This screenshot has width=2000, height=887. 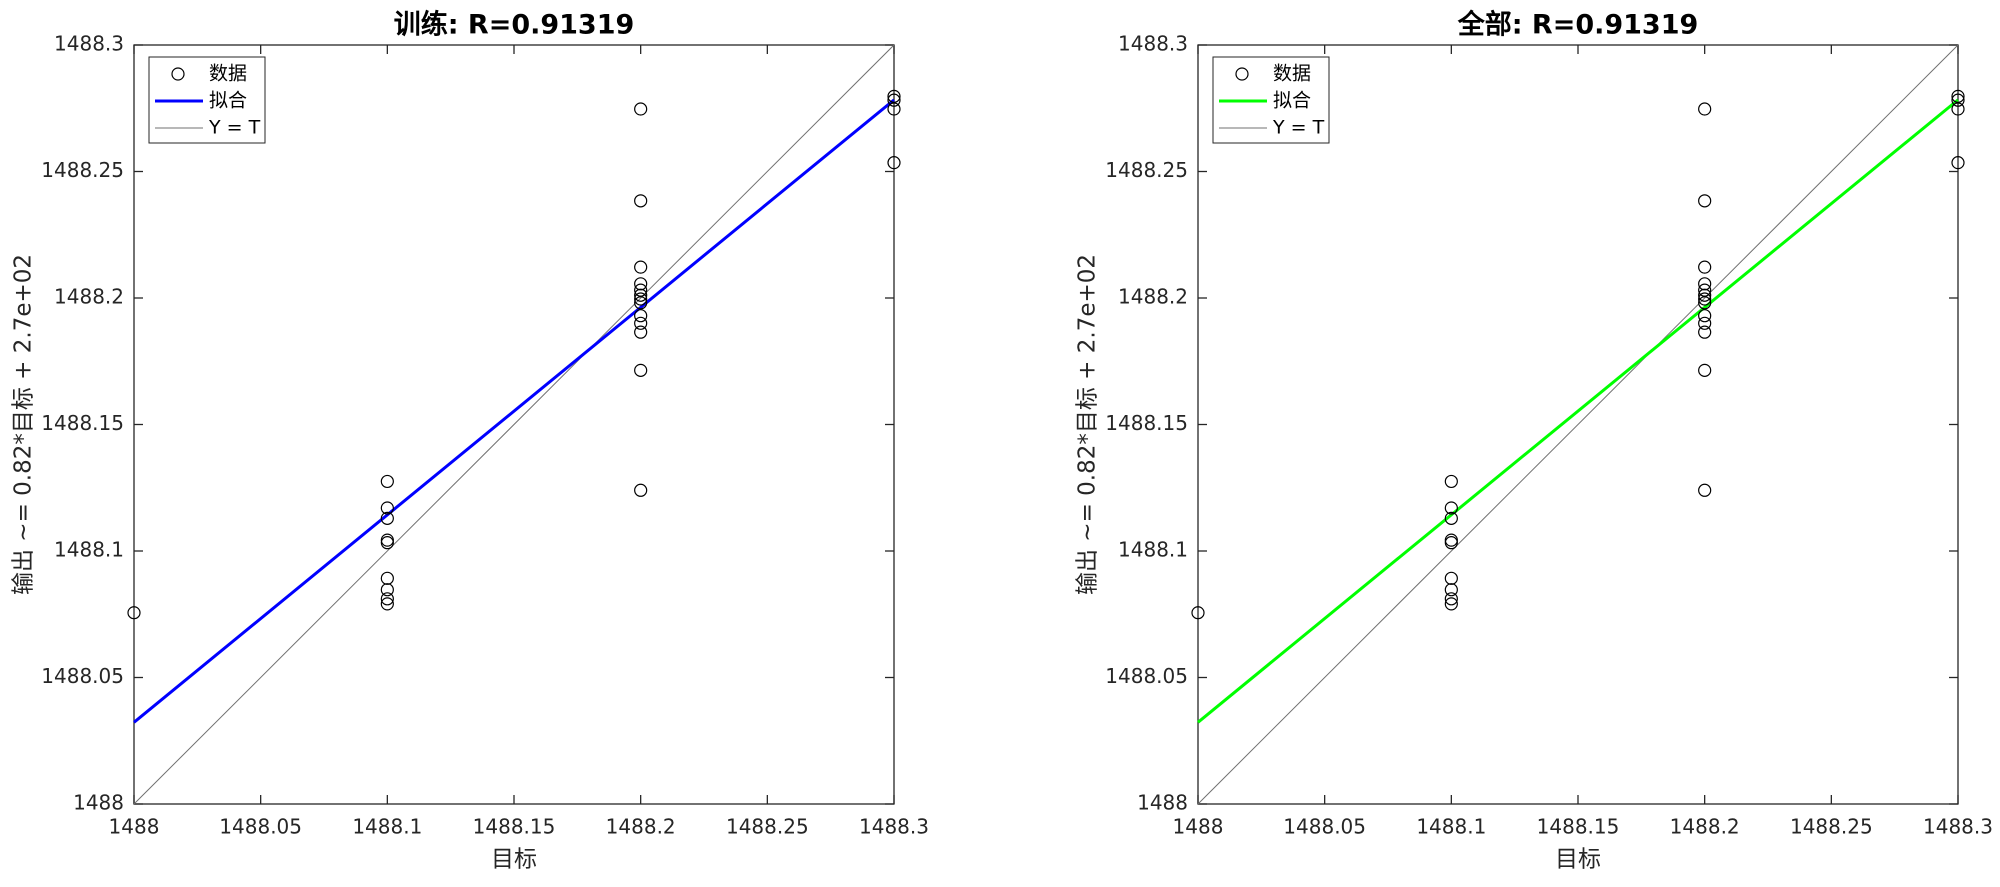 What do you see at coordinates (514, 25) in the screenshot?
I see `chart-title: 训练: R=0.91319` at bounding box center [514, 25].